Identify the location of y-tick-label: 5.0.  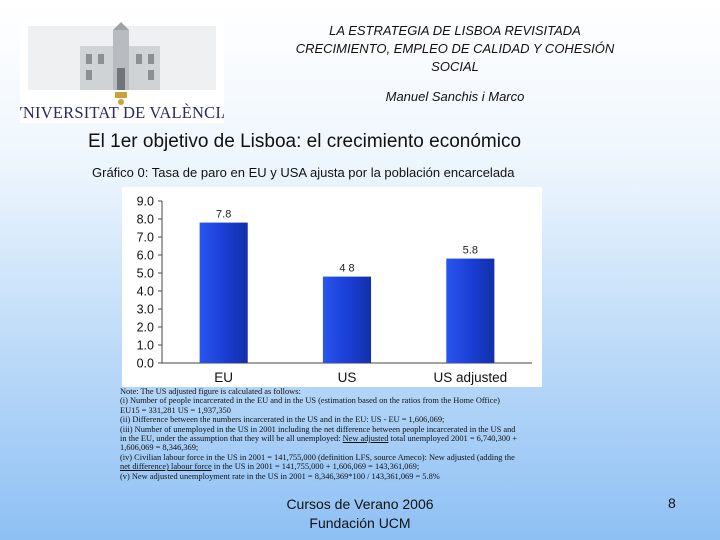
(145, 274).